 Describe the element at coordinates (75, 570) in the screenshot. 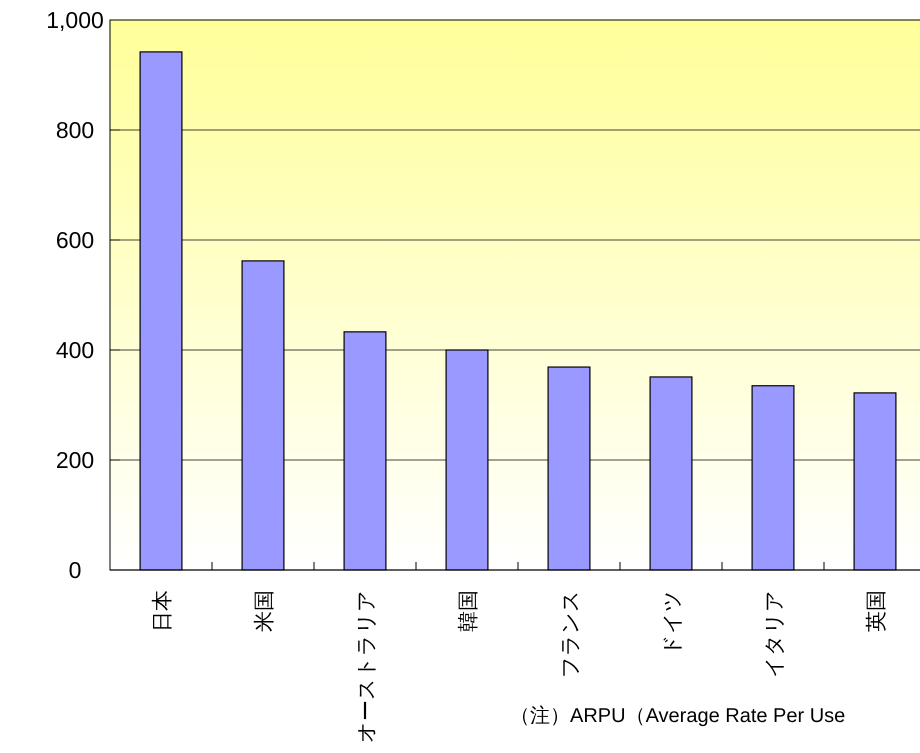

I see `y-tick-label: 0` at that location.